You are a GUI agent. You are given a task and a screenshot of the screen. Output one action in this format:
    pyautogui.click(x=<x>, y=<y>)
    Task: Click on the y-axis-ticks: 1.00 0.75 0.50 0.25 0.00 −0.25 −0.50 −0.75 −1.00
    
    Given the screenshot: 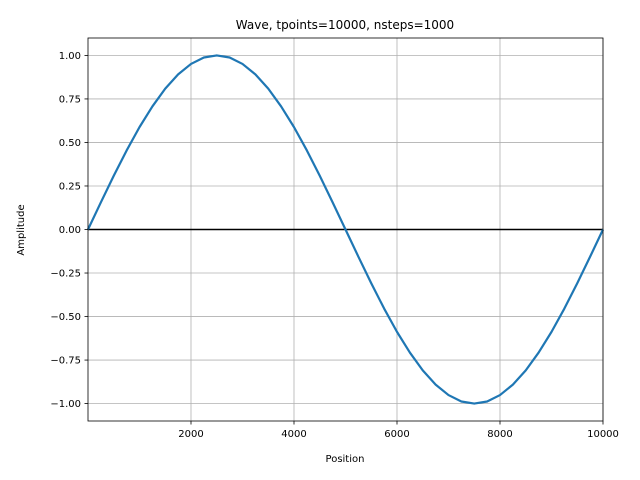 What is the action you would take?
    pyautogui.click(x=69, y=230)
    